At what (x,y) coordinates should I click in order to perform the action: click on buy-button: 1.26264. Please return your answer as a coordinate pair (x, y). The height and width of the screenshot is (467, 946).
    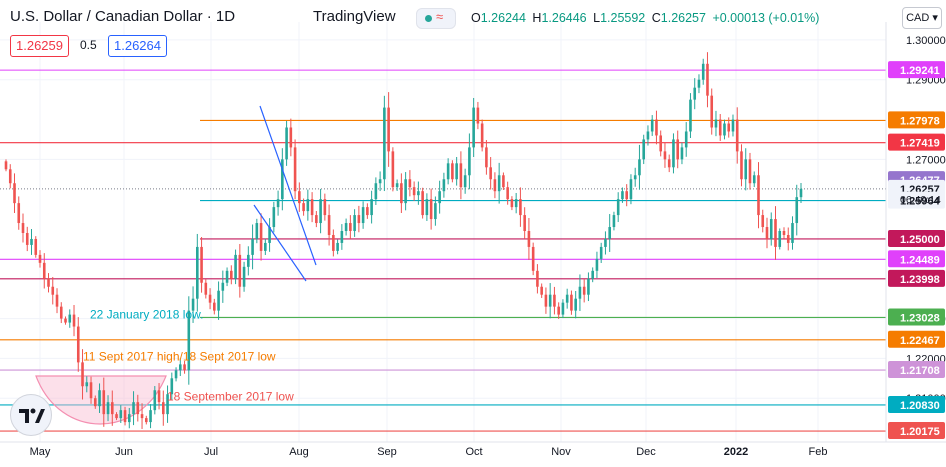
    Looking at the image, I should click on (137, 46).